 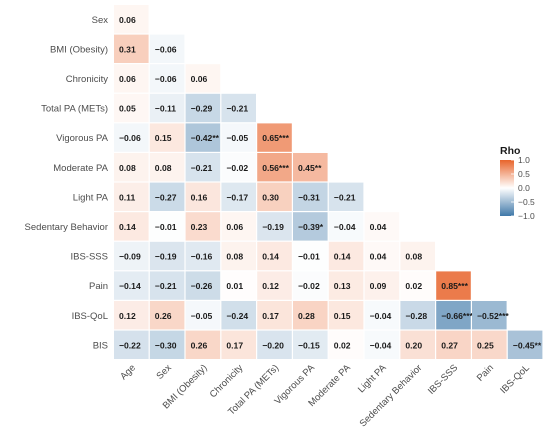 What do you see at coordinates (391, 396) in the screenshot?
I see `column-label: Sedentary Behavior` at bounding box center [391, 396].